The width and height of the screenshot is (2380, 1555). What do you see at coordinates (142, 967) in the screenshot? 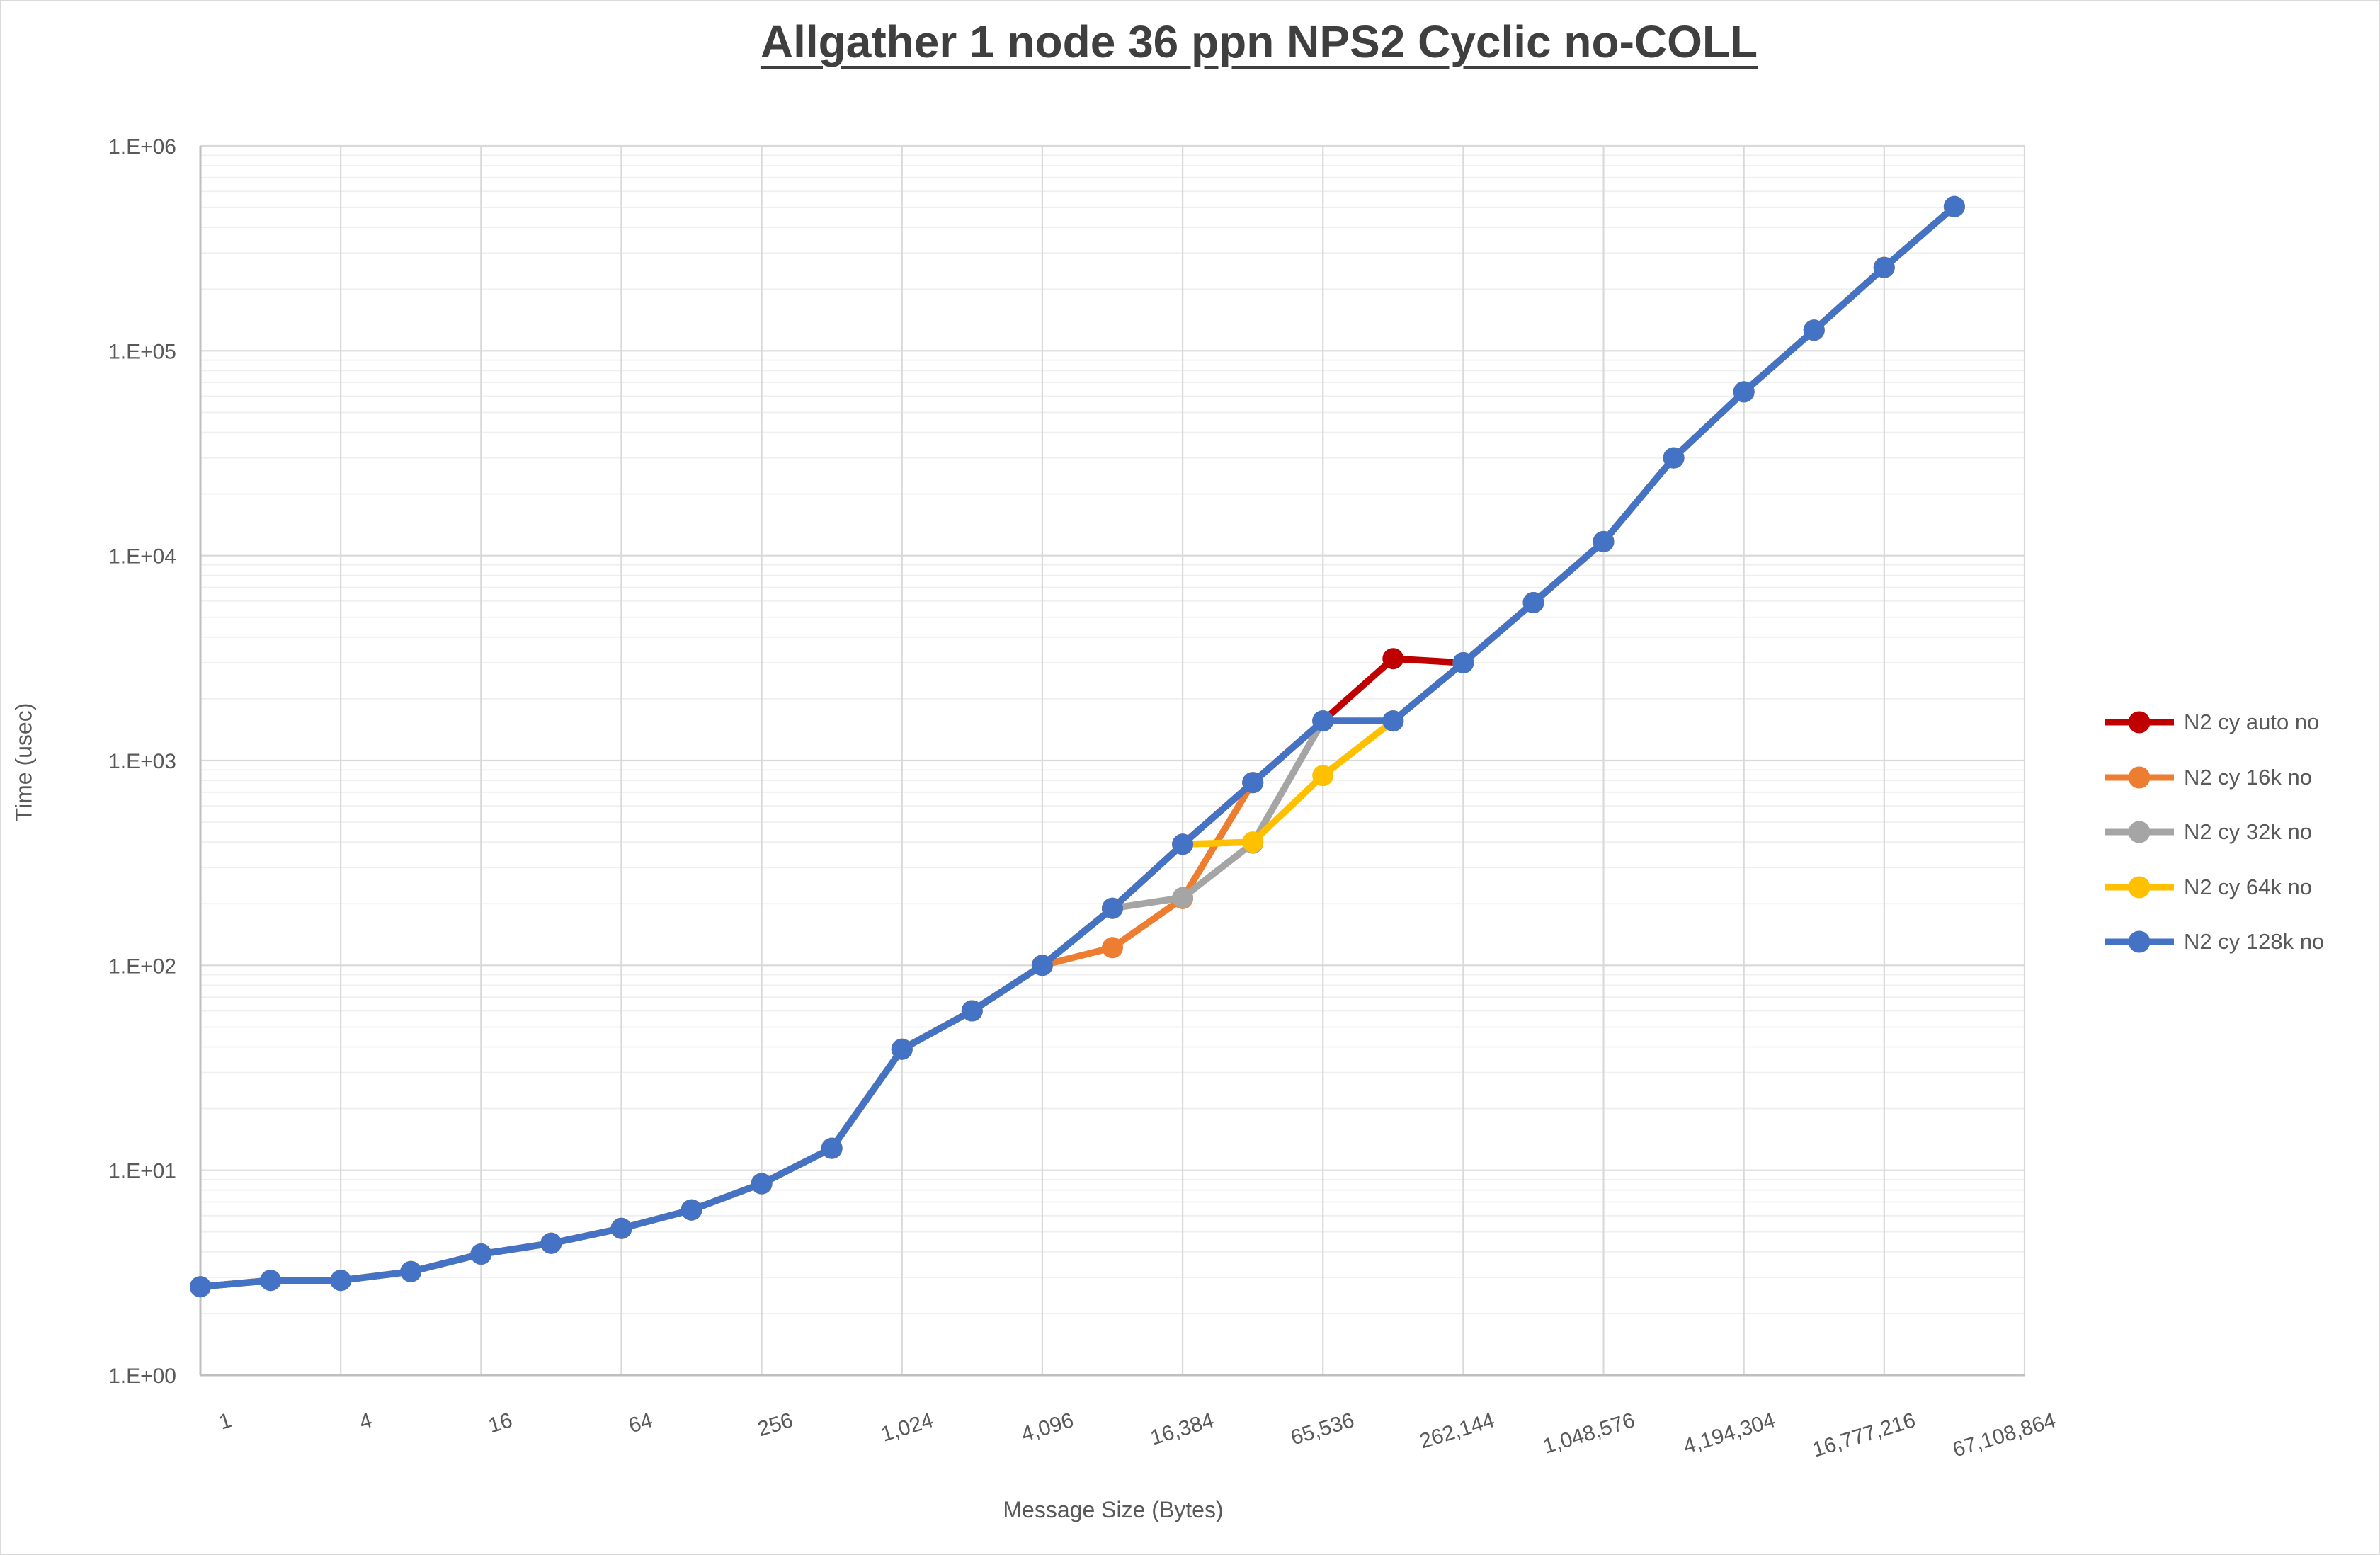
I see `y-tick-label: 1.E+02` at bounding box center [142, 967].